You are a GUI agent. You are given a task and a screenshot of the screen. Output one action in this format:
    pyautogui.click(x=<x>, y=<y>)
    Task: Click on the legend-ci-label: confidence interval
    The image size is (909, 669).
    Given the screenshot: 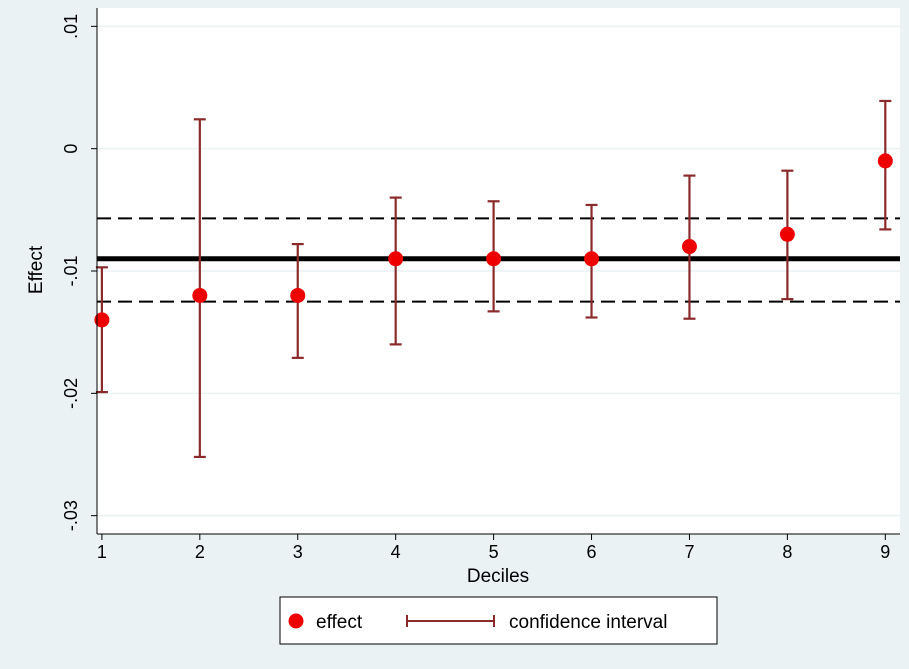 What is the action you would take?
    pyautogui.click(x=588, y=622)
    